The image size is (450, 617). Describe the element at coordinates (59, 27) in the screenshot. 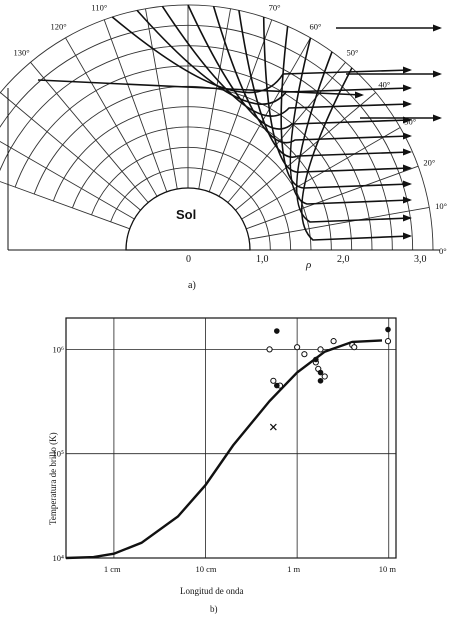

I see `angle-label: 120°` at that location.